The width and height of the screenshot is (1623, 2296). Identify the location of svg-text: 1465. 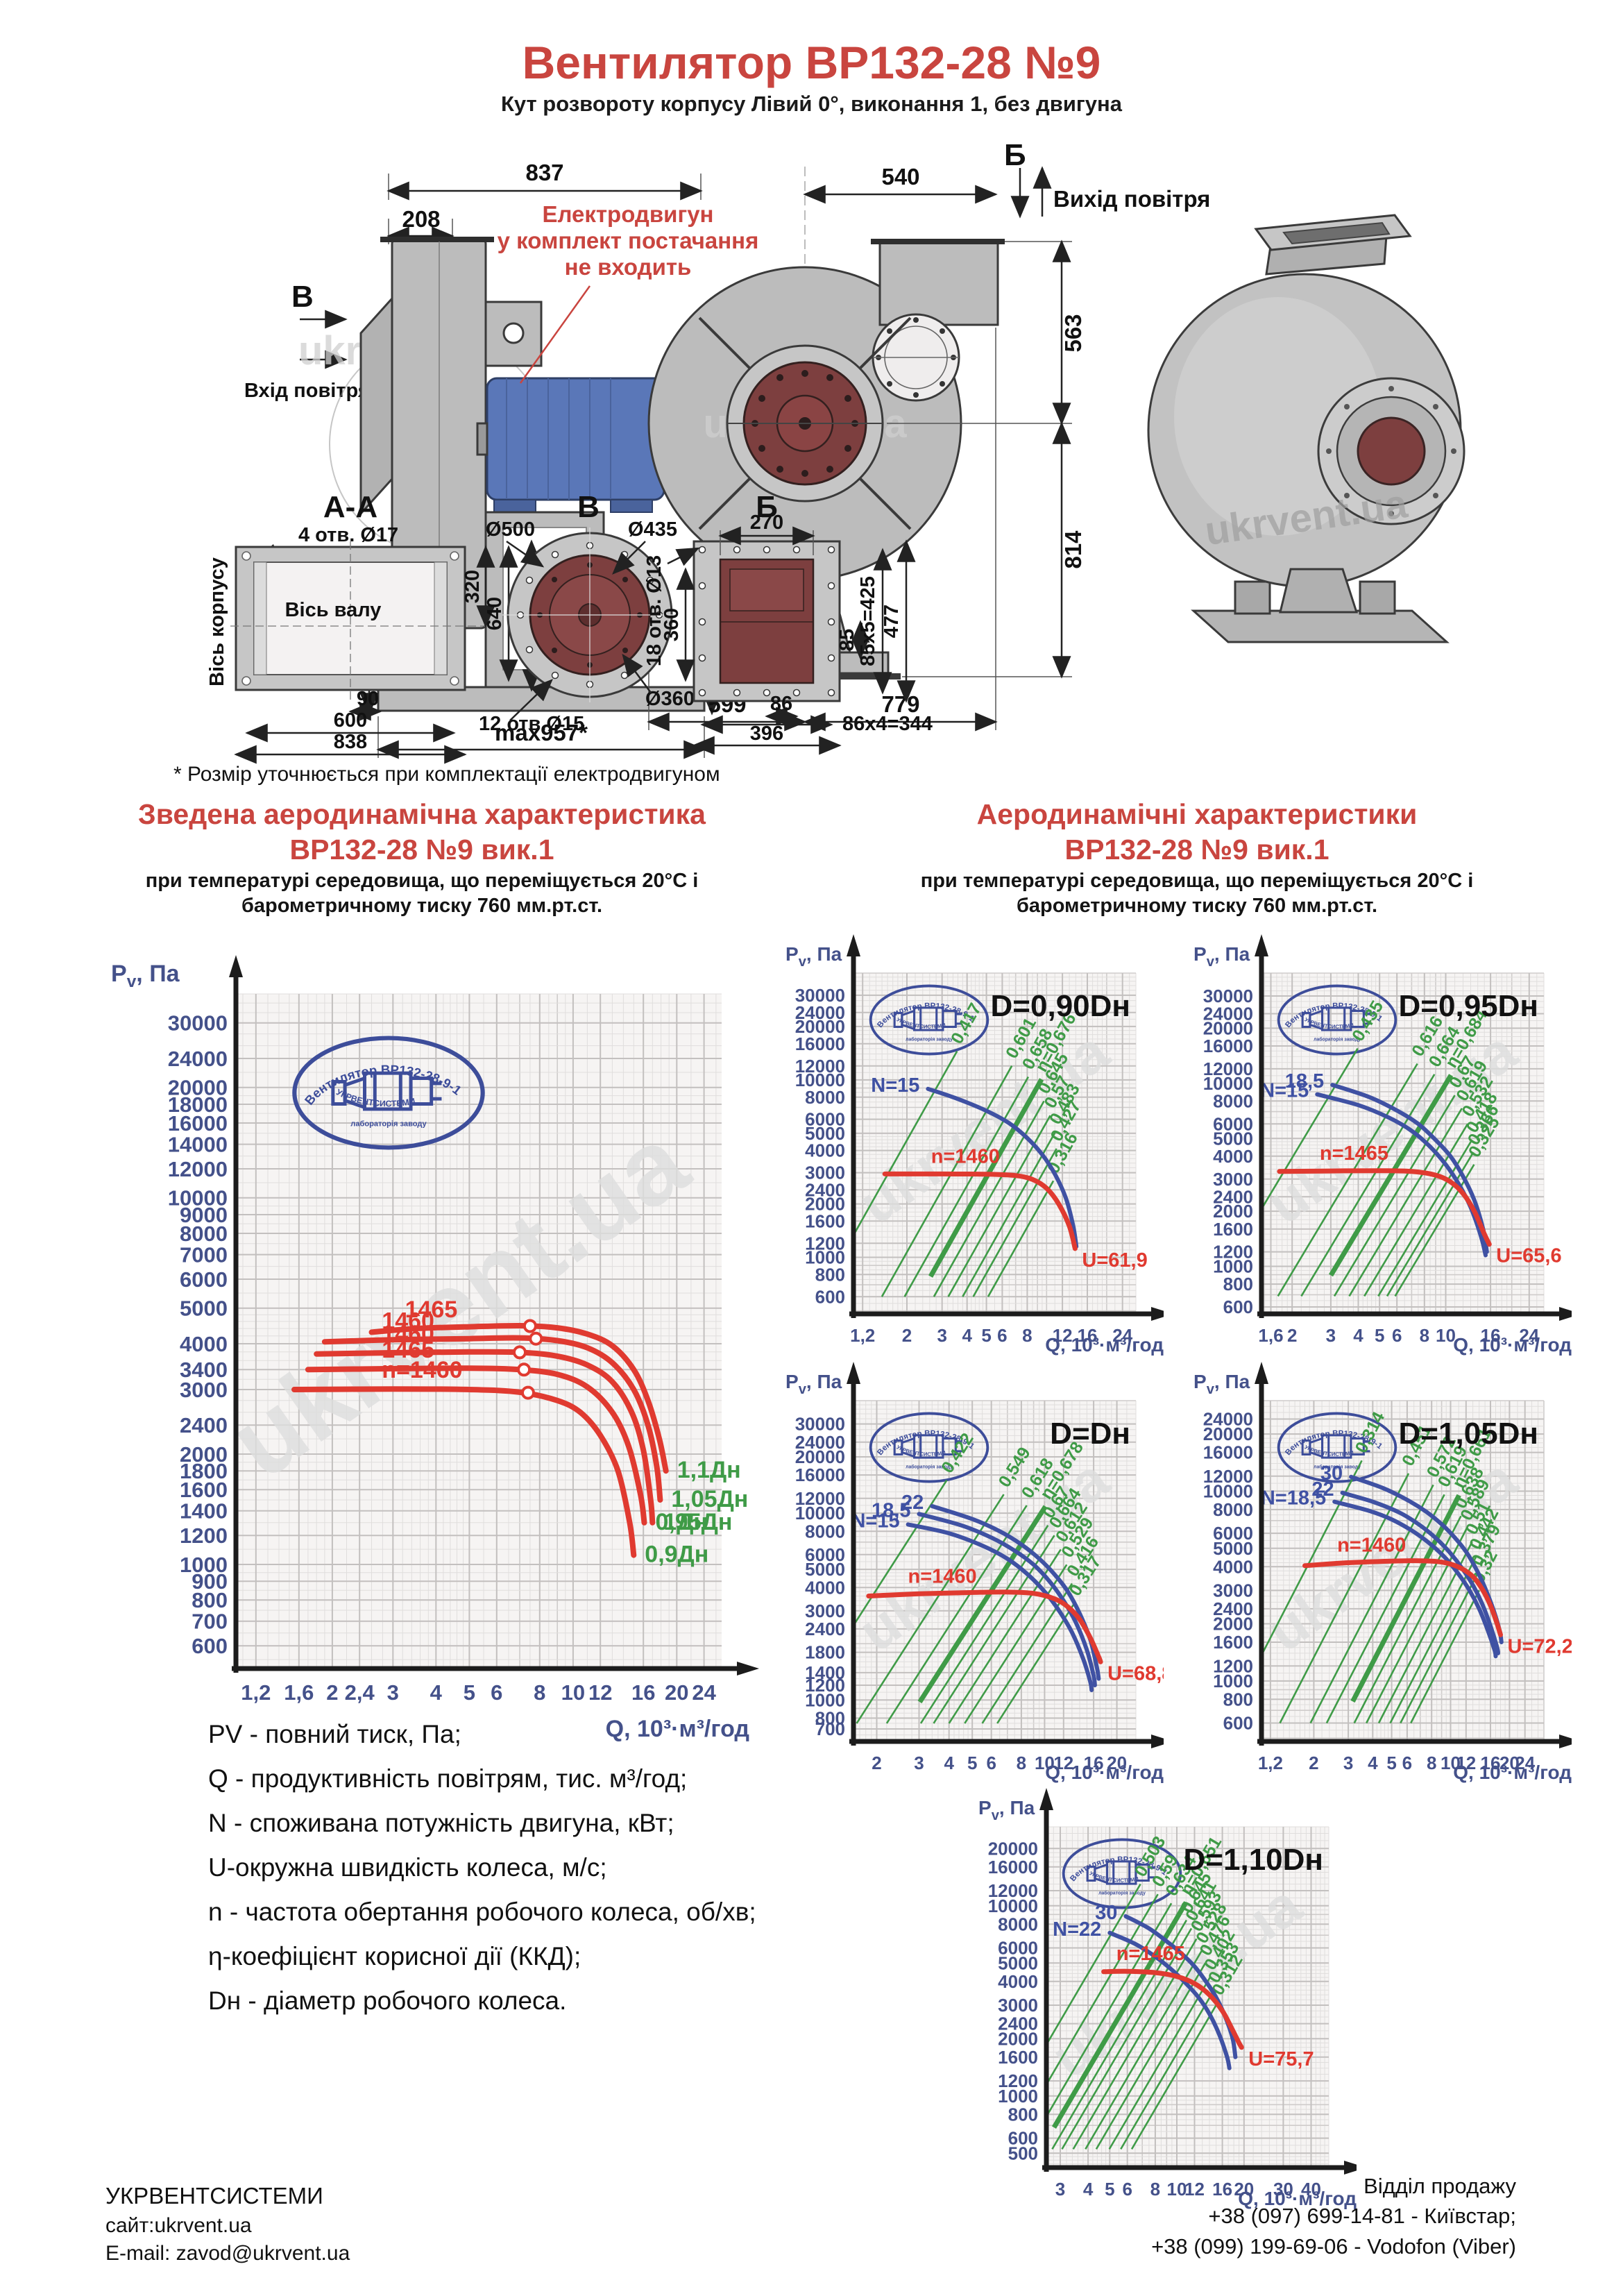
(408, 1350).